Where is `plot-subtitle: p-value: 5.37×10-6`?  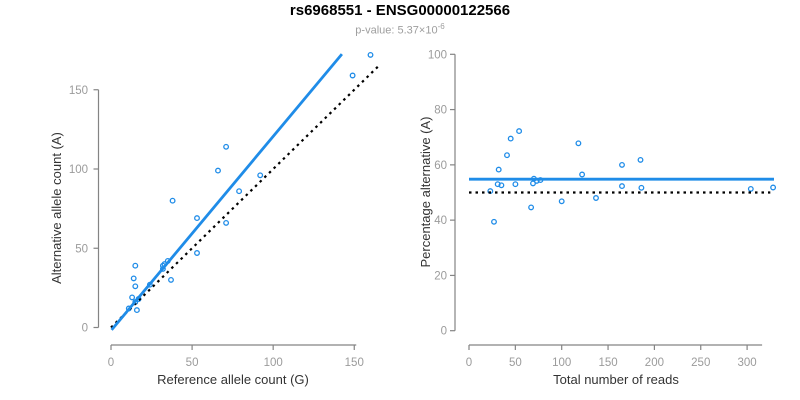 plot-subtitle: p-value: 5.37×10-6 is located at coordinates (400, 29).